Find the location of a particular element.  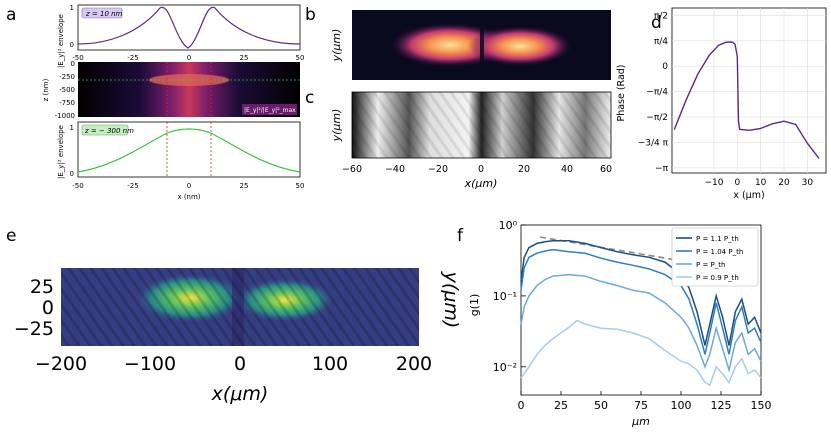

panel-e-xtick-4: 200 is located at coordinates (414, 364).